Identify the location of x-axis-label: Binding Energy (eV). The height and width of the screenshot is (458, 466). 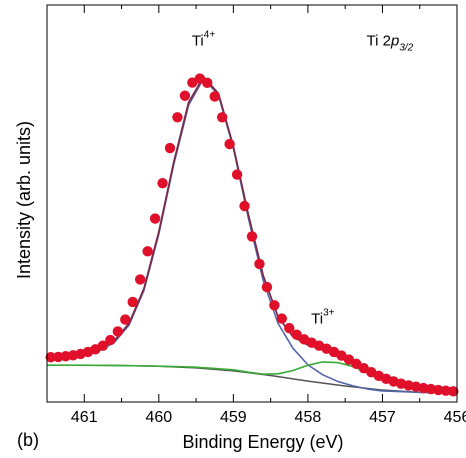
(262, 442).